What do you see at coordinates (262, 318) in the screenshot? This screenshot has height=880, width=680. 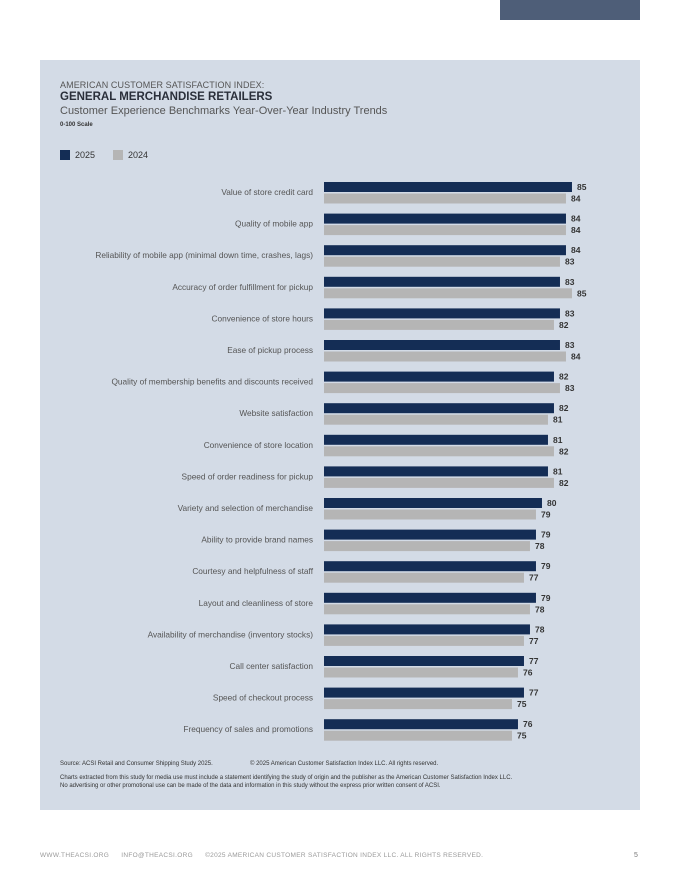 I see `category-label: Convenience of store hours` at bounding box center [262, 318].